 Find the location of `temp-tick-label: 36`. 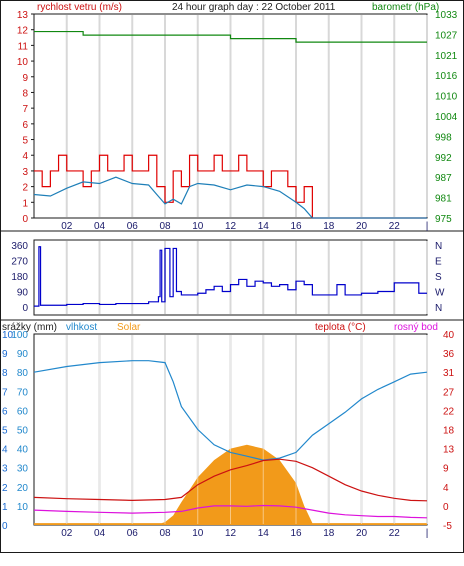

temp-tick-label: 36 is located at coordinates (449, 354).